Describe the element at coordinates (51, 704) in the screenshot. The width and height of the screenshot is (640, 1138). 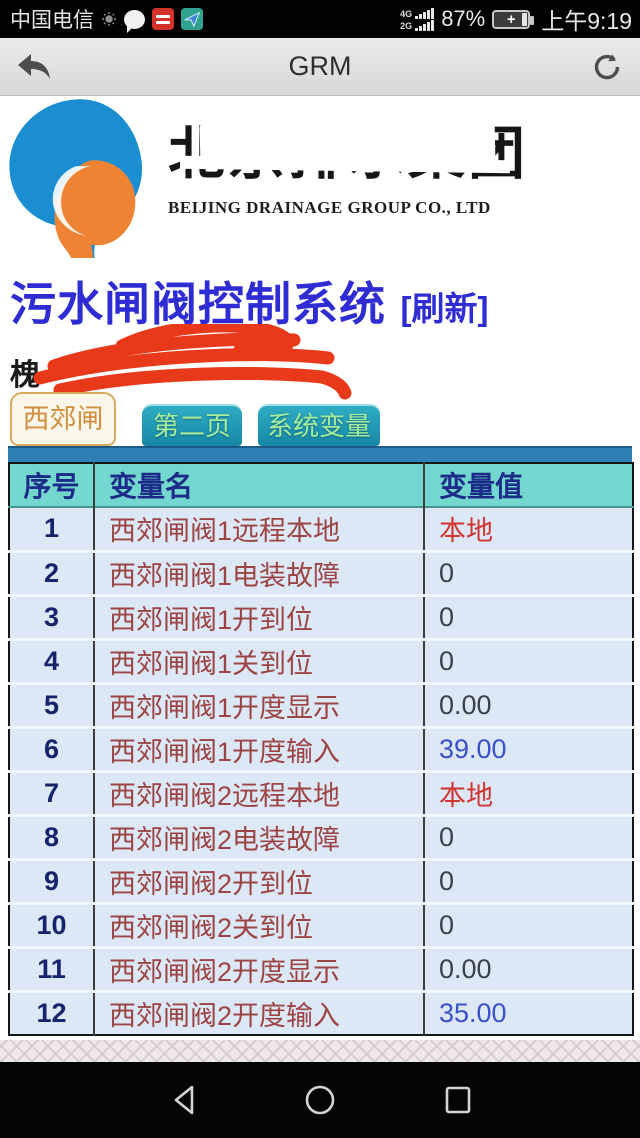
I see `row-serial-number: 5` at that location.